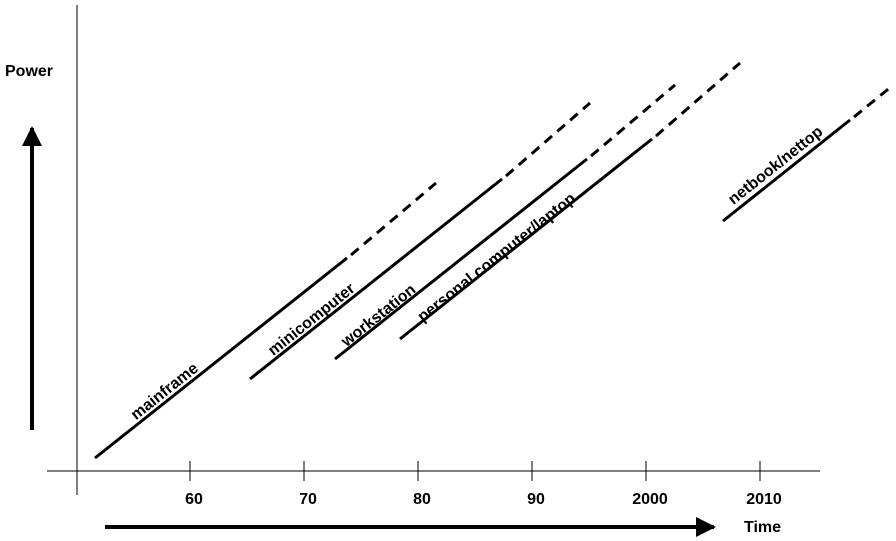 The image size is (896, 541). What do you see at coordinates (308, 499) in the screenshot?
I see `tick-label: 70` at bounding box center [308, 499].